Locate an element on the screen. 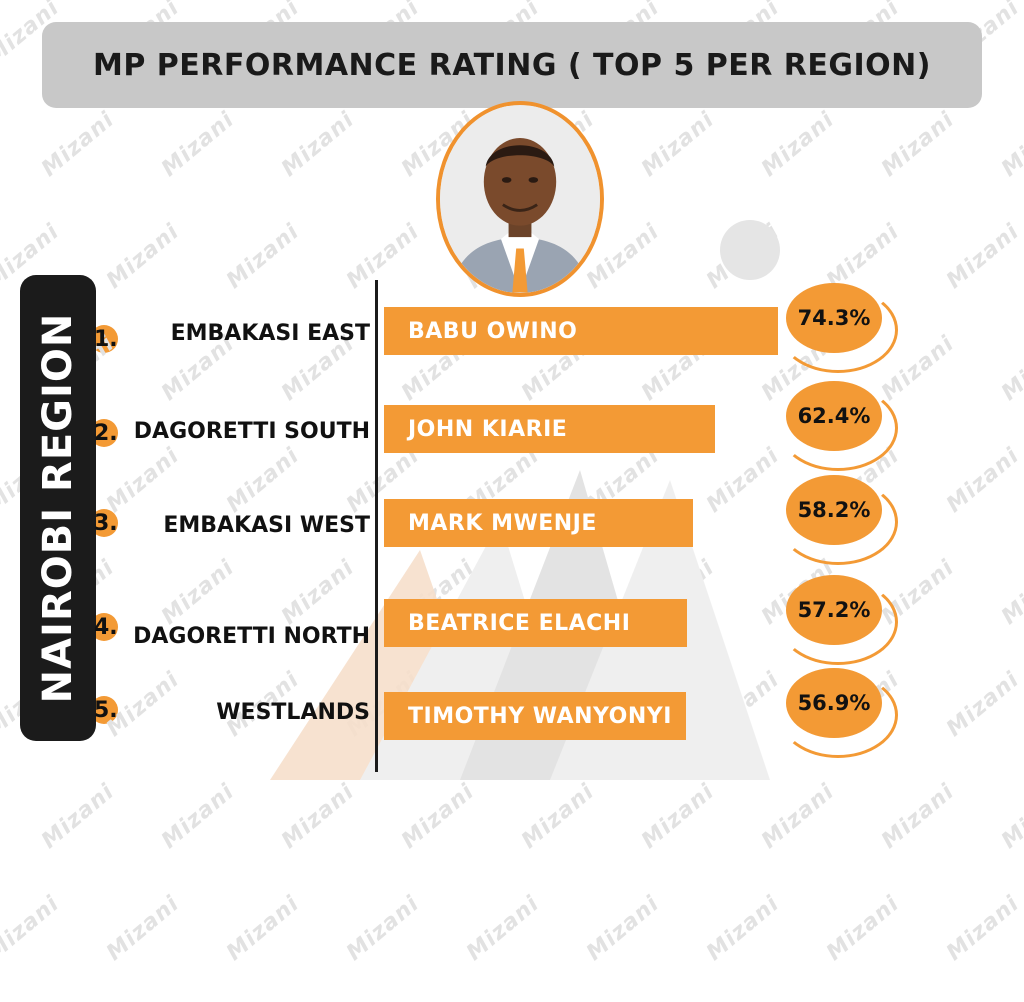 The height and width of the screenshot is (1002, 1024). chart-row: 1. EMBAKASI EAST BABU OWINO 74.3% is located at coordinates (512, 328).